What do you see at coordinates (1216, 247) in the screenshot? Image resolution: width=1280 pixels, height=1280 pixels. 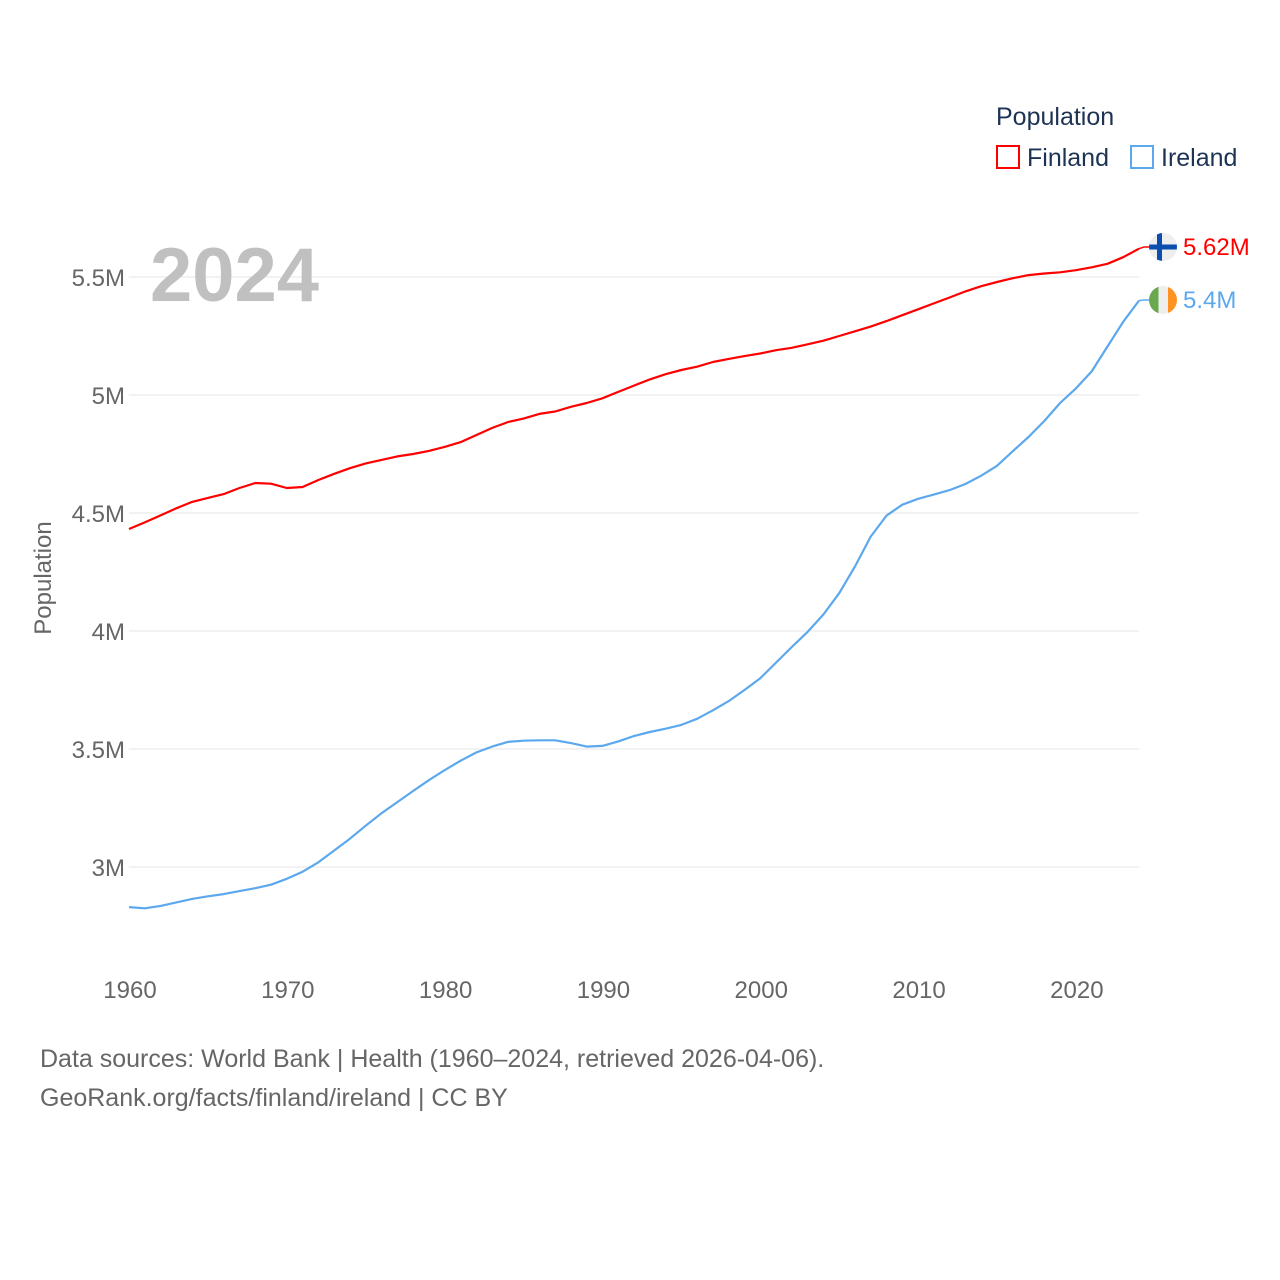 I see `finland-end-label: 5.62M` at bounding box center [1216, 247].